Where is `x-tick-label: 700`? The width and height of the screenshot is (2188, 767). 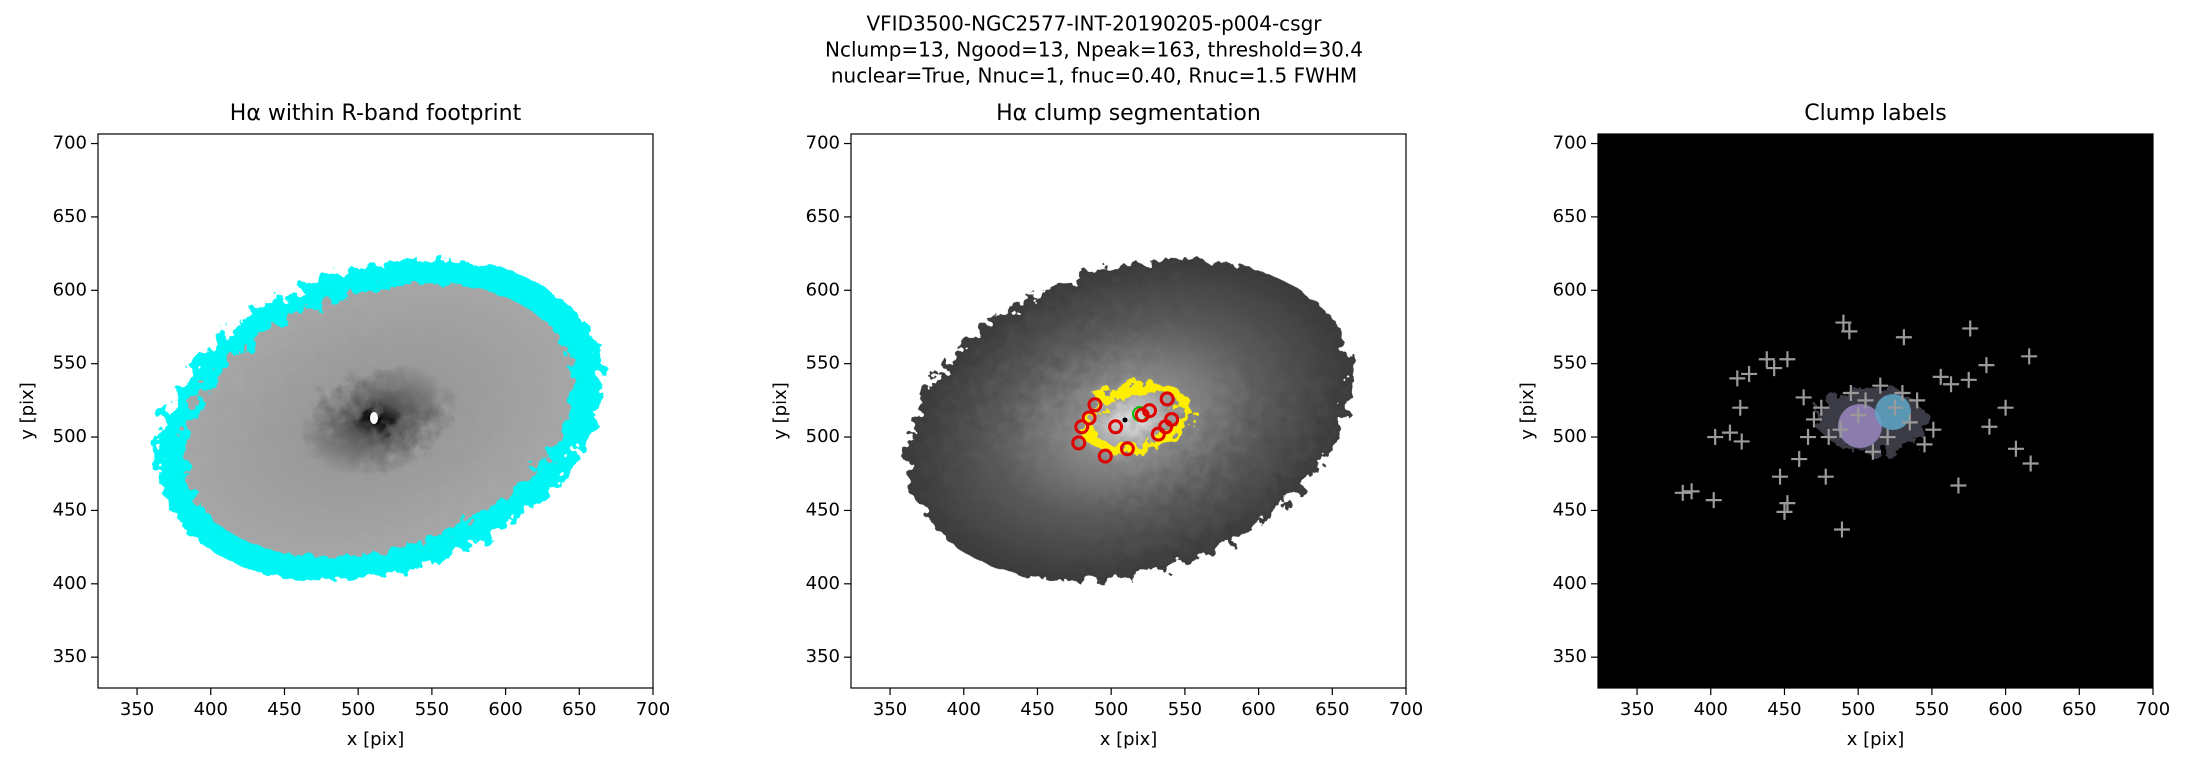
x-tick-label: 700 is located at coordinates (2153, 709).